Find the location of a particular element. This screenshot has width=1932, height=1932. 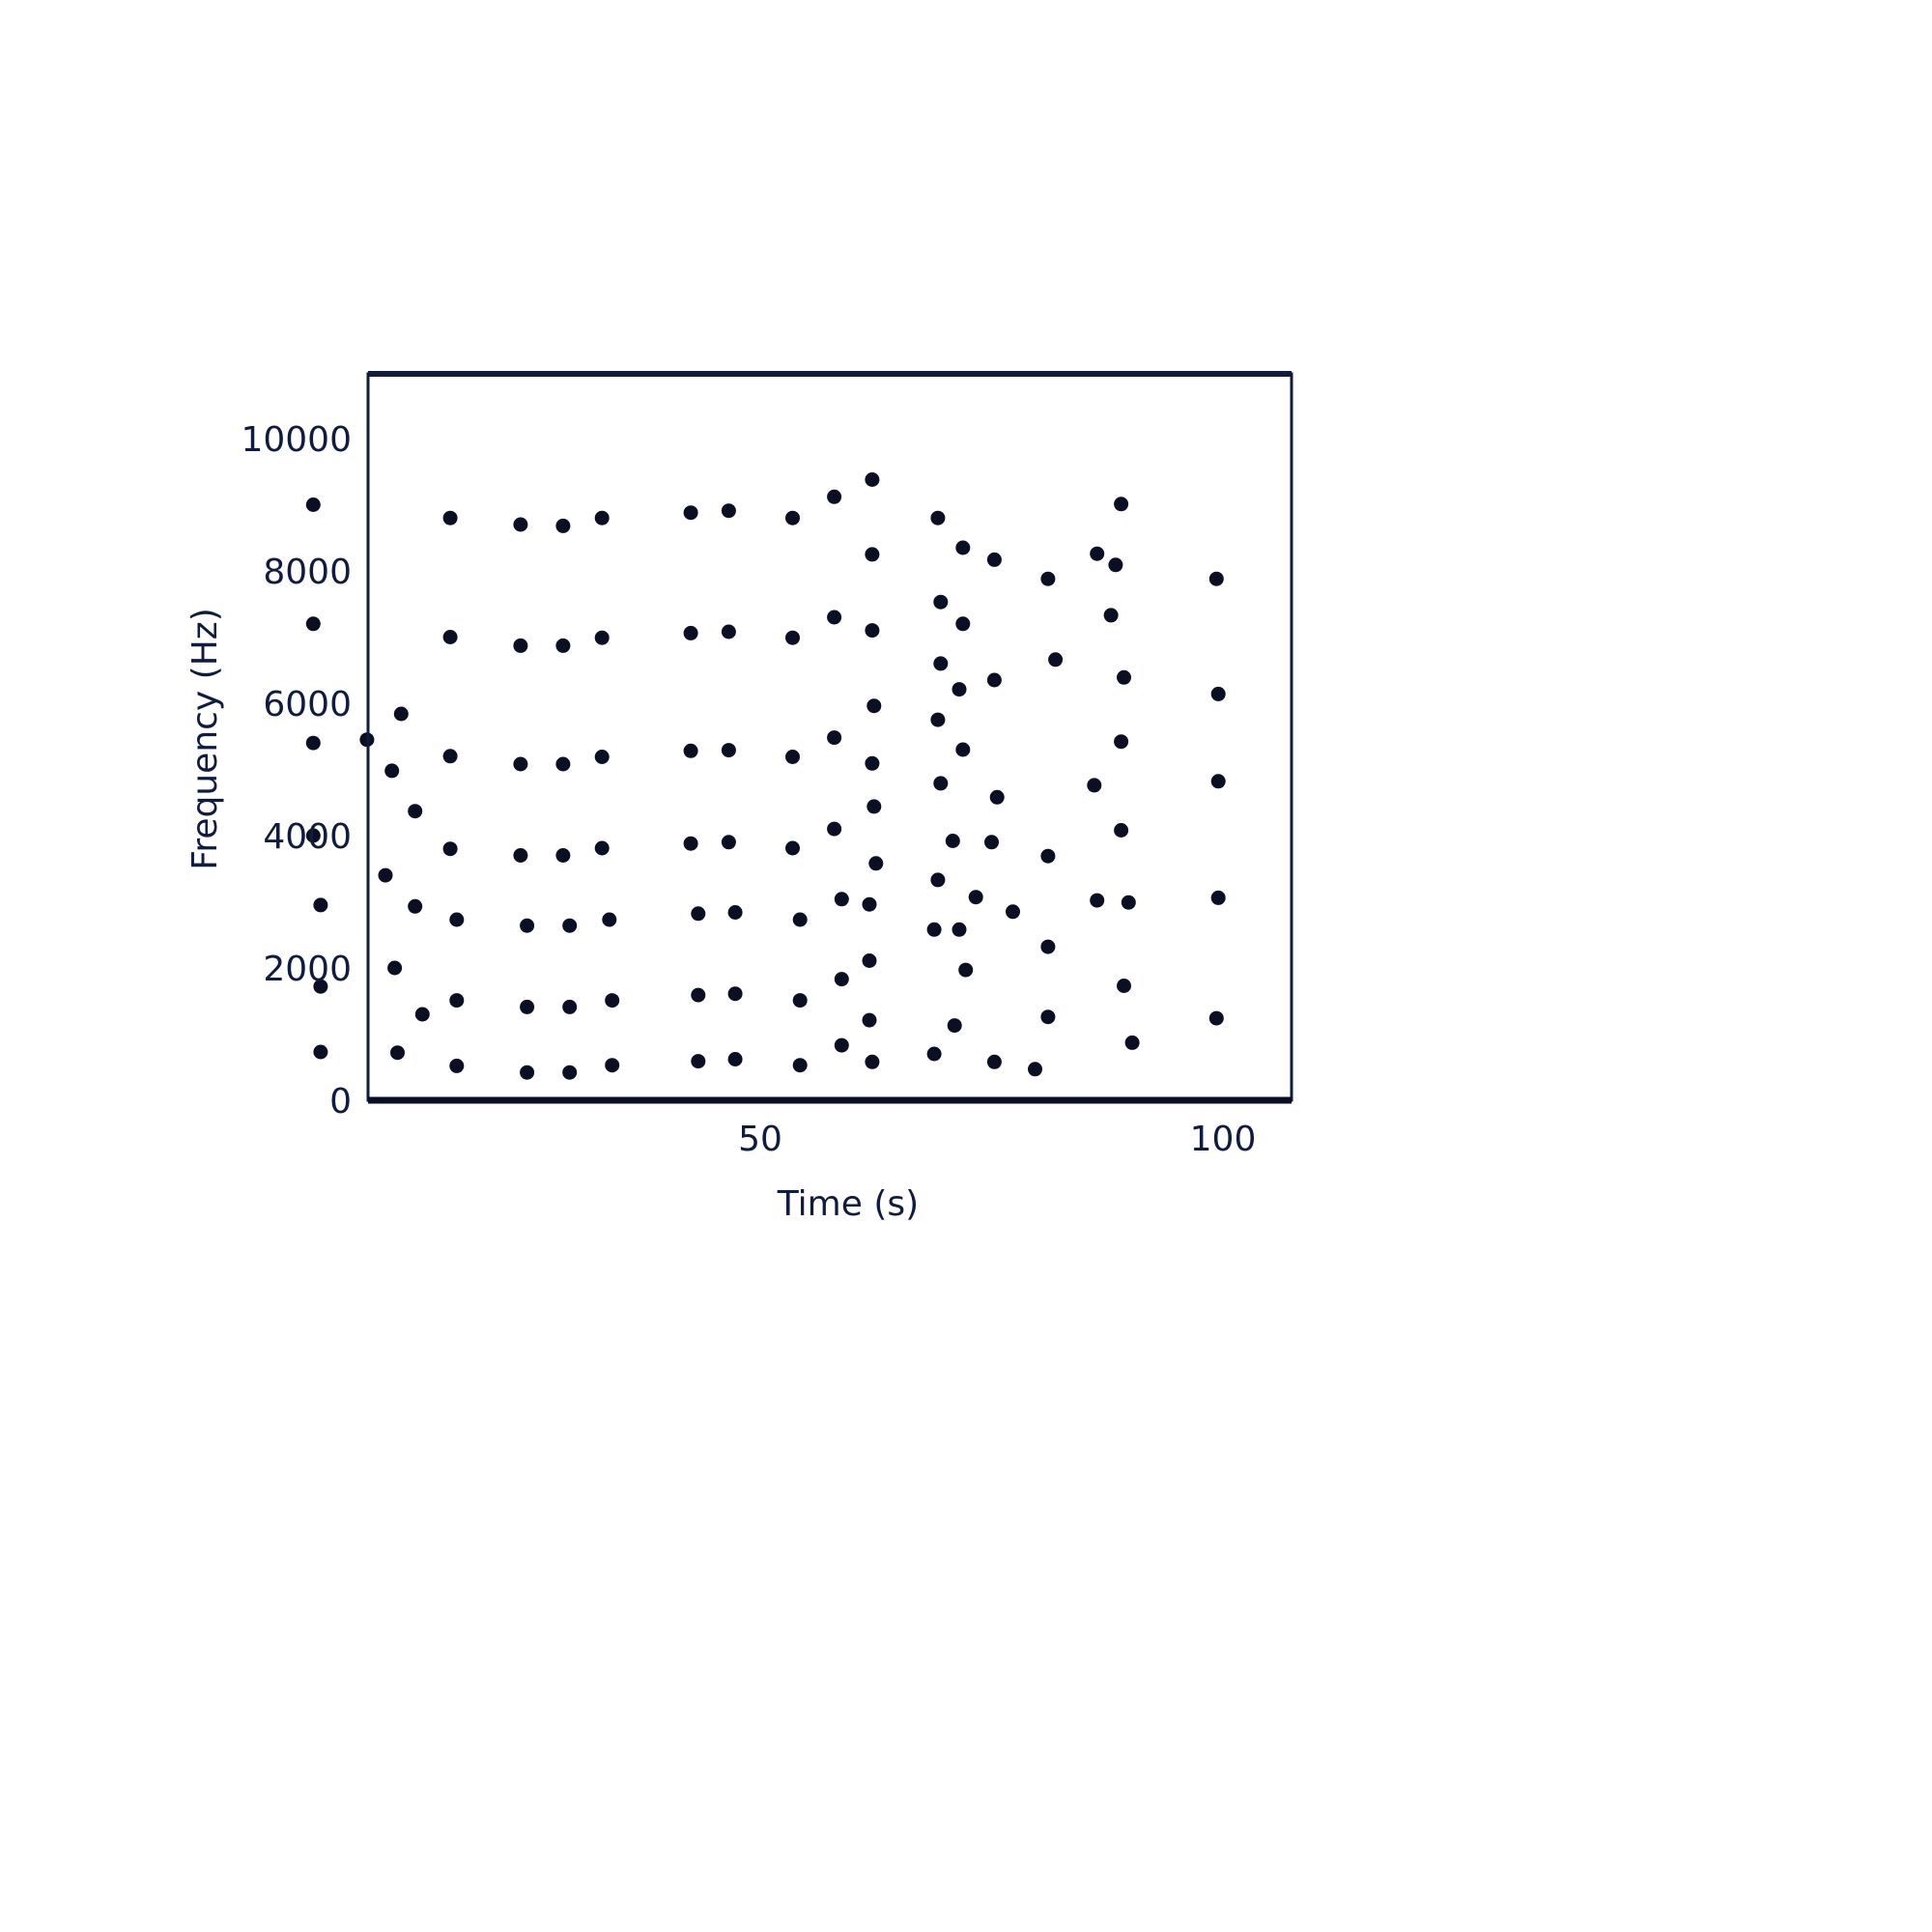

y-axis-ticks: 0 2000 4000 6000 8000 10000 is located at coordinates (296, 771).